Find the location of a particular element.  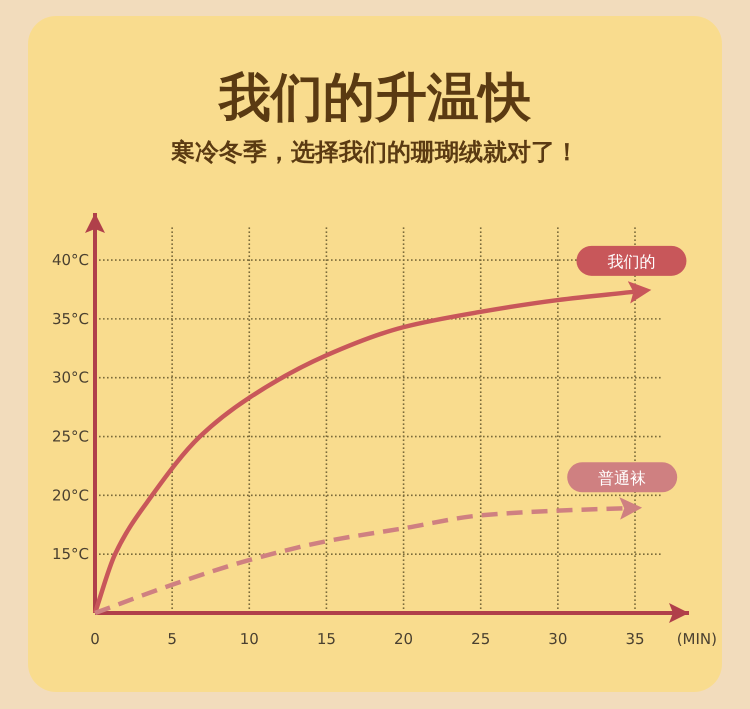

y-tick-label: 35°C is located at coordinates (70, 319).